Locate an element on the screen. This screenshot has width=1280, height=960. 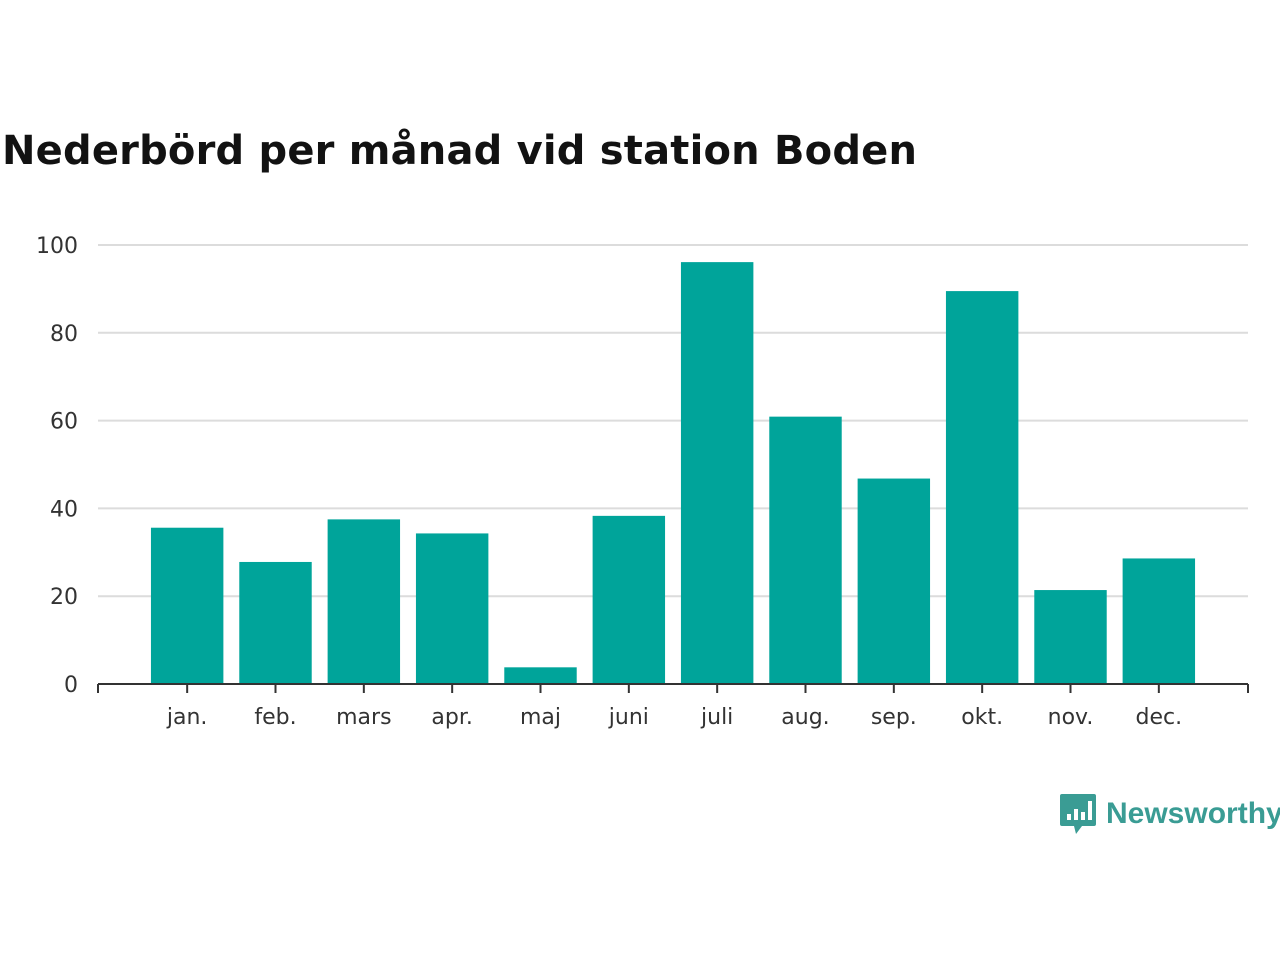
x-tick-label: juli is located at coordinates (716, 717).